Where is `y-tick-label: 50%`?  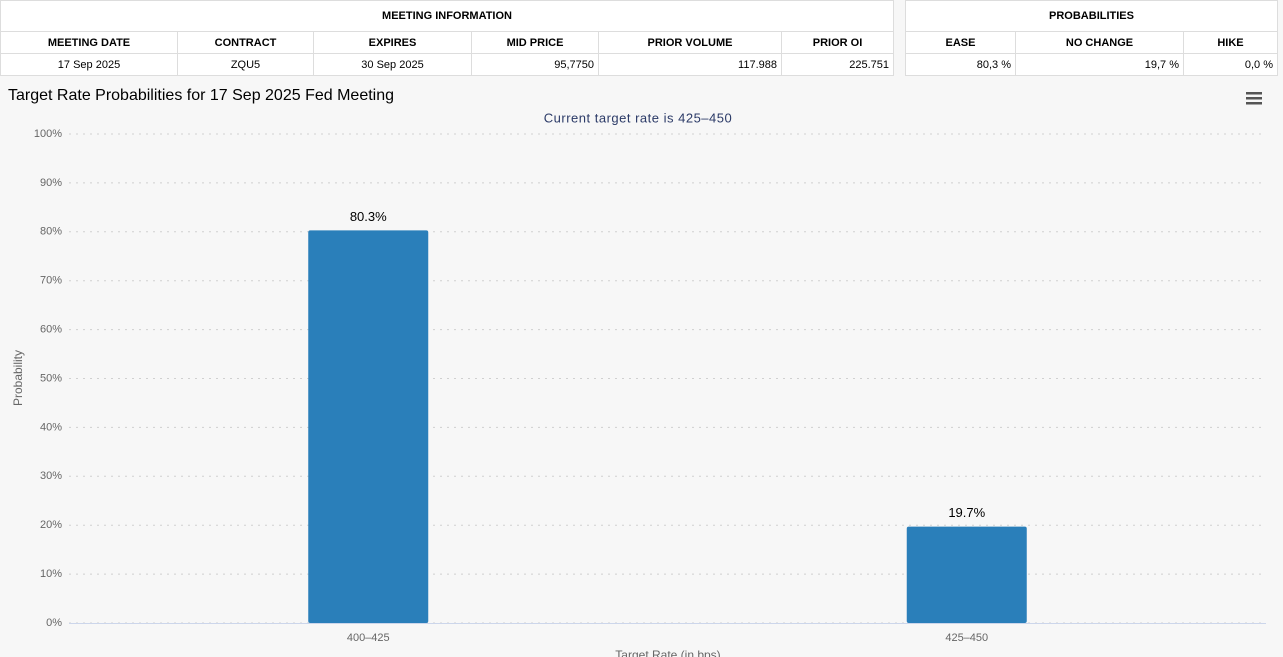 y-tick-label: 50% is located at coordinates (51, 378).